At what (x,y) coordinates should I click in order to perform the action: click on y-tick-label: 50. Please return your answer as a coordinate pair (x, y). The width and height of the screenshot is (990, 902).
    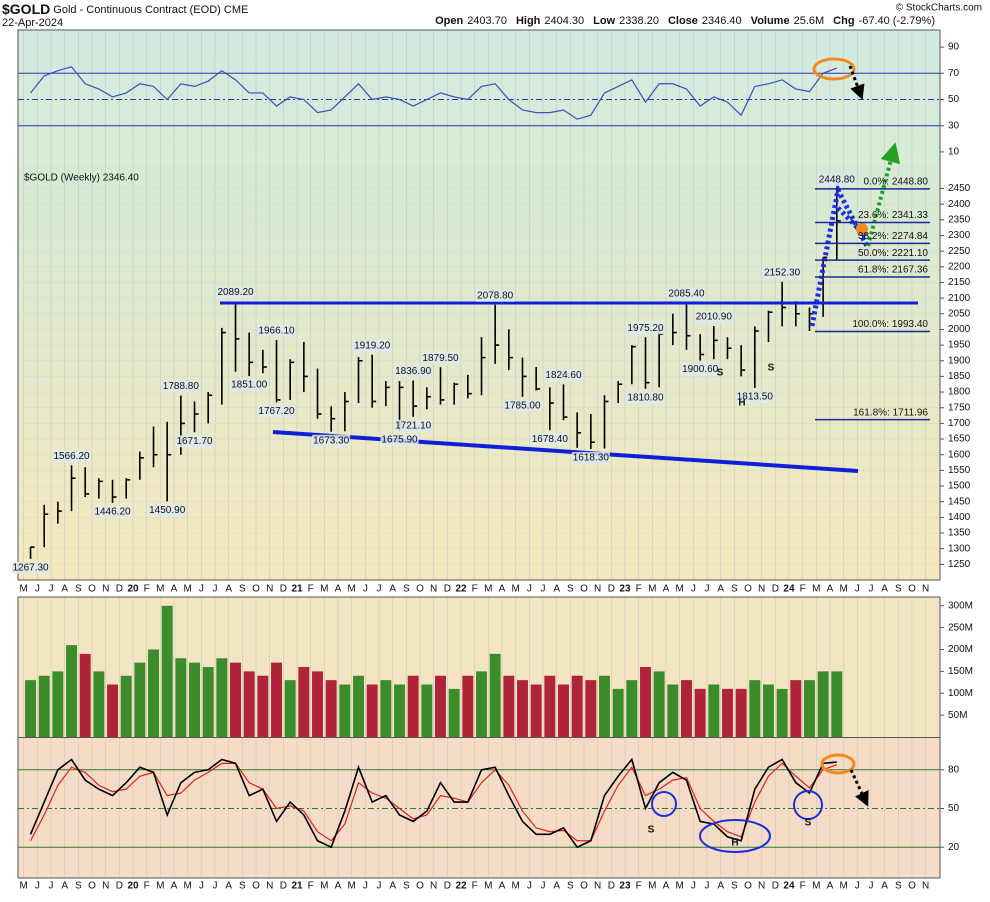
    Looking at the image, I should click on (954, 808).